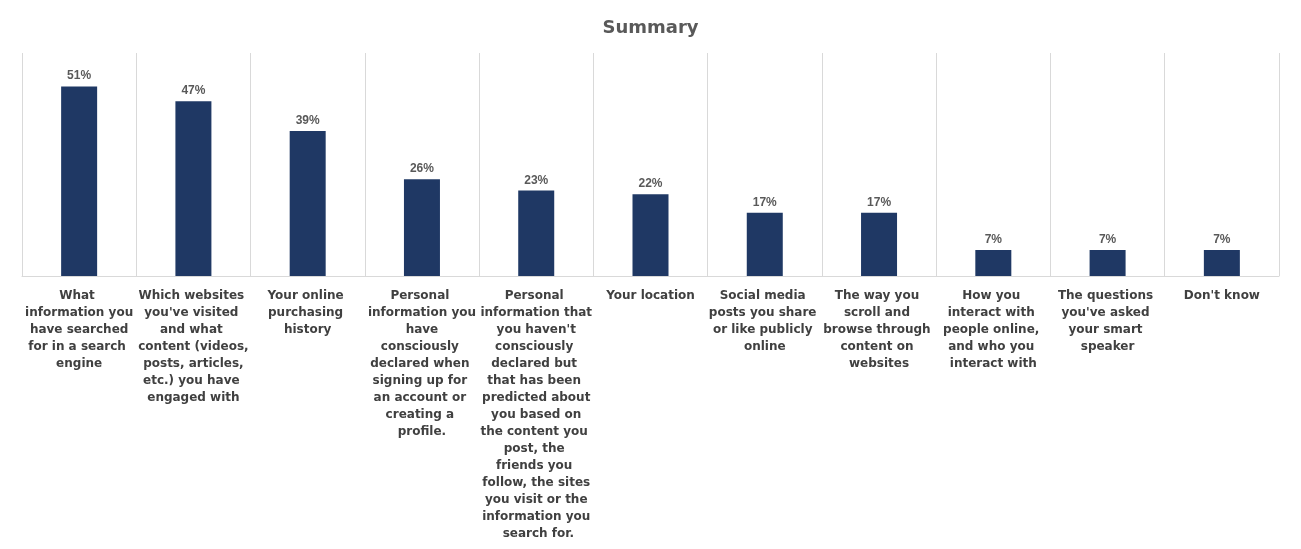 This screenshot has height=549, width=1301. Describe the element at coordinates (421, 362) in the screenshot. I see `category-label: Personal information you have consciously declared when signing up for an account or creating a profile.` at that location.